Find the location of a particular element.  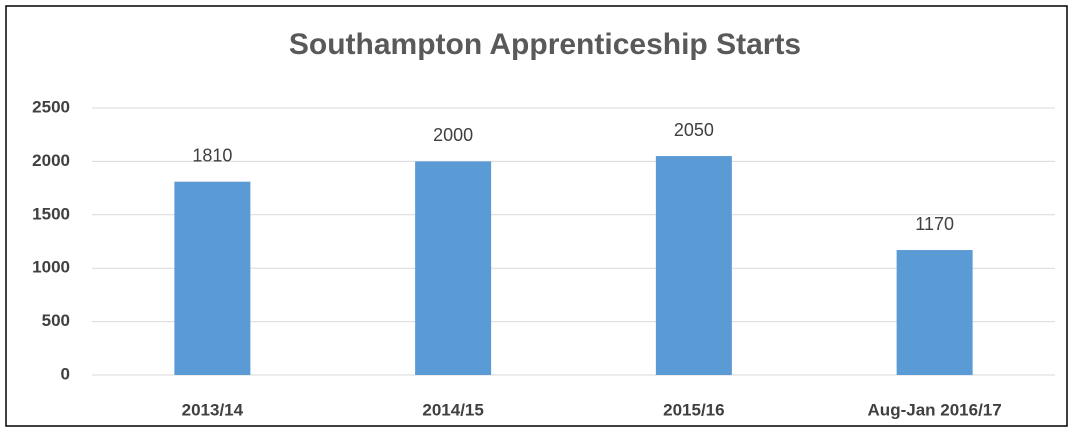

x-tick-label: 2013/14 is located at coordinates (213, 409).